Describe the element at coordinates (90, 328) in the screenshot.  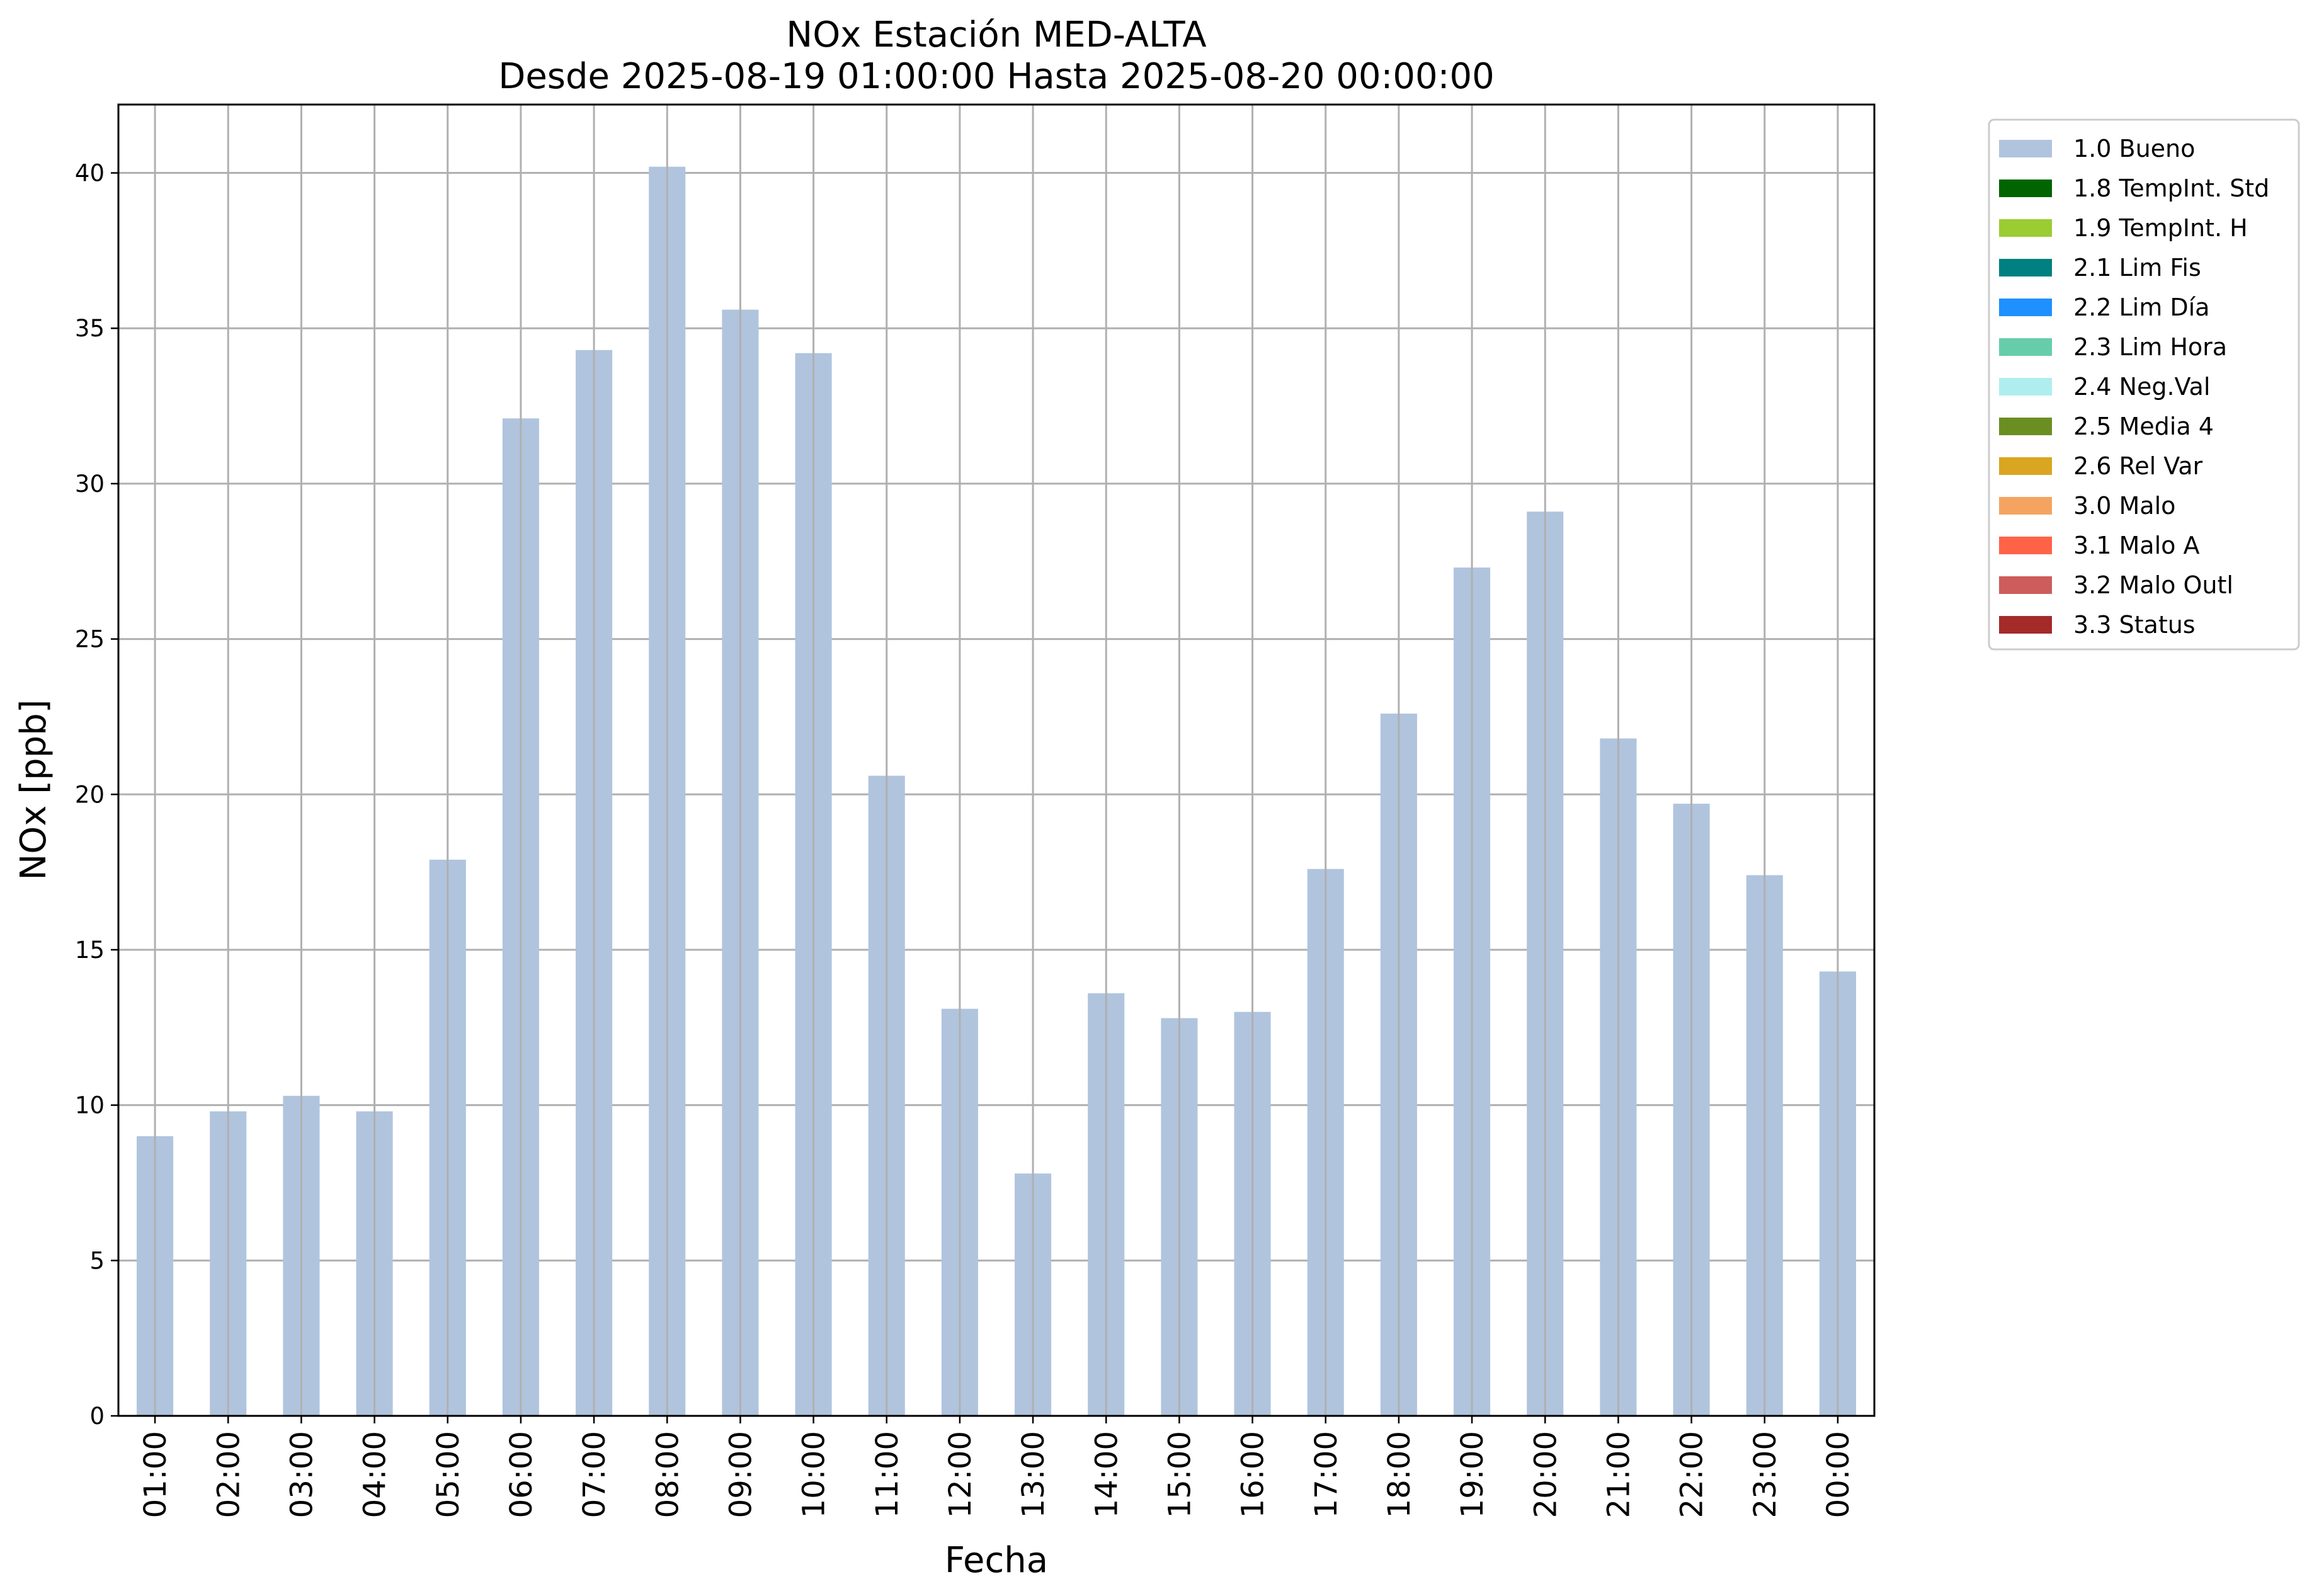
I see `y-tick-label: 35` at that location.